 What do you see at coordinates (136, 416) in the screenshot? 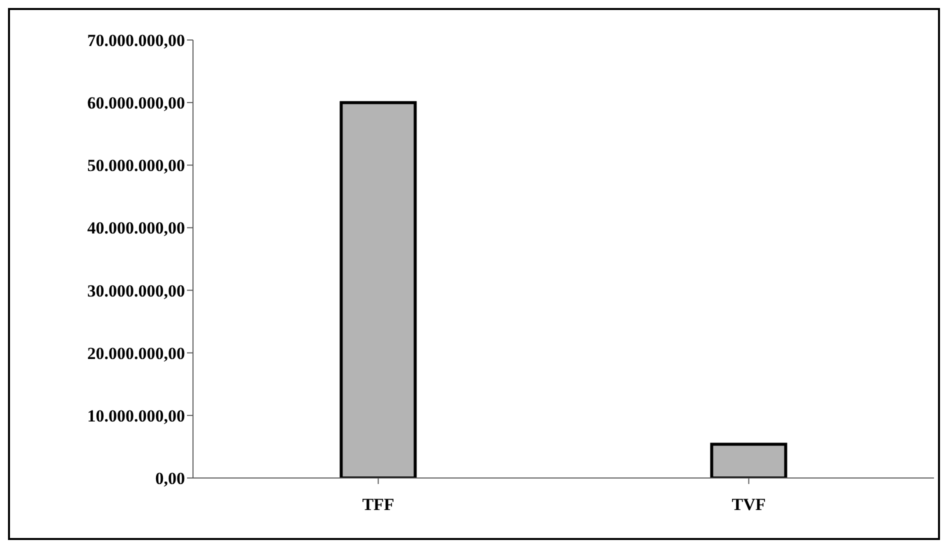
I see `y-tick-label: 10.000.000,00` at bounding box center [136, 416].